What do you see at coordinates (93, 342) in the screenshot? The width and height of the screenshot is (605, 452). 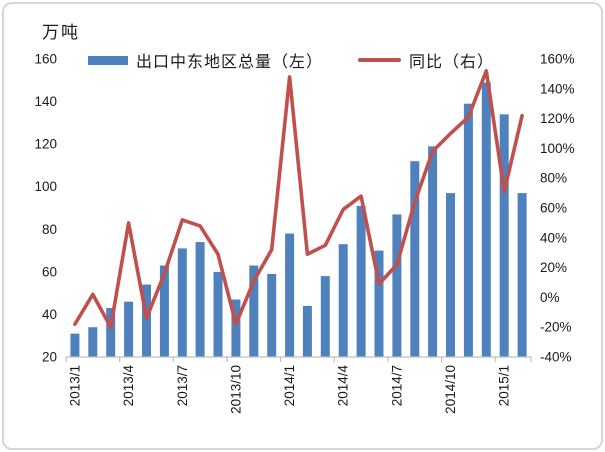 I see `bar-2013/2` at bounding box center [93, 342].